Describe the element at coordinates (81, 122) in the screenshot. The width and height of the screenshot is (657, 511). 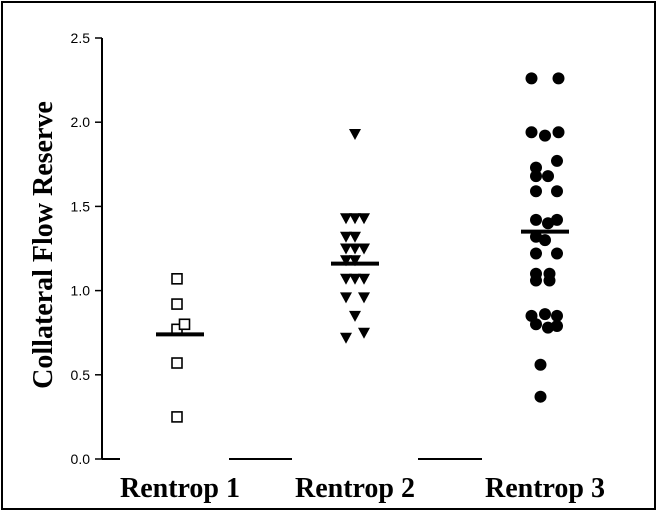
I see `y-tick-label: 2.0` at that location.